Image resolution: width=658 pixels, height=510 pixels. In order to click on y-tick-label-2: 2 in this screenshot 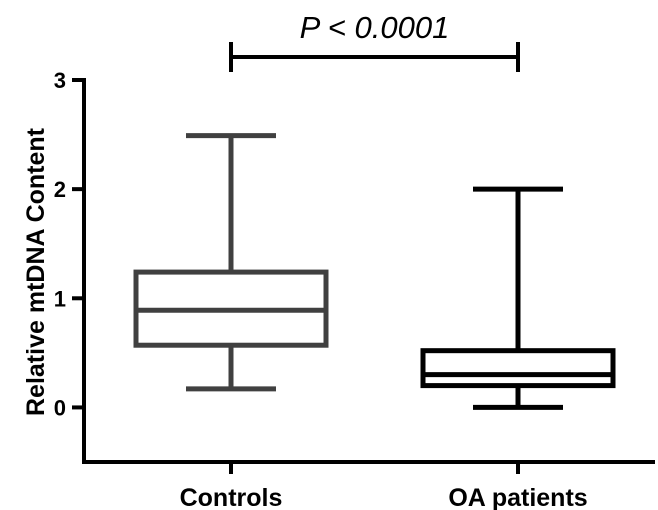, I will do `click(60, 189)`.